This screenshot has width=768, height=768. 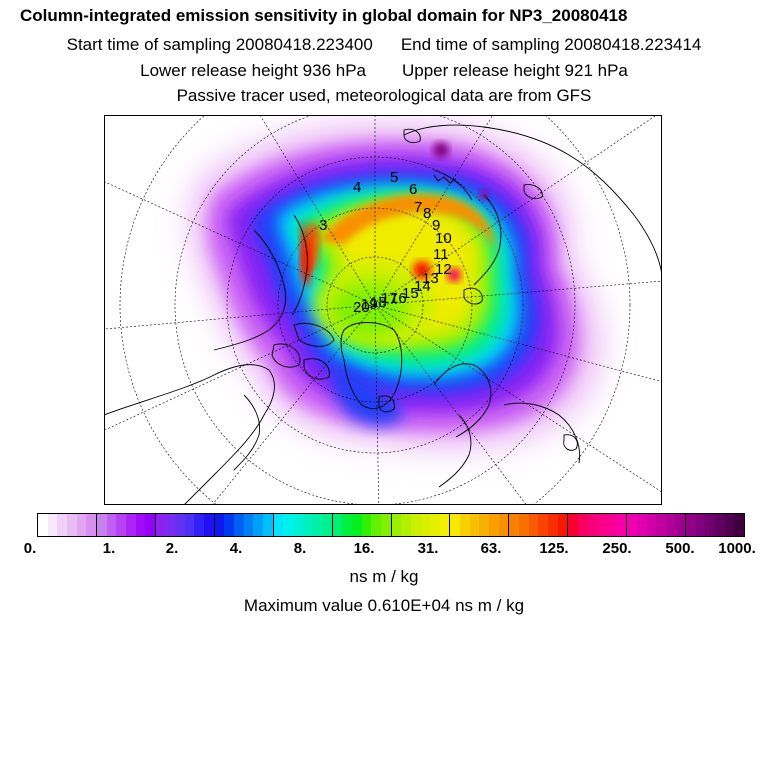 I want to click on colorbar-tick-label: 1., so click(x=109, y=548).